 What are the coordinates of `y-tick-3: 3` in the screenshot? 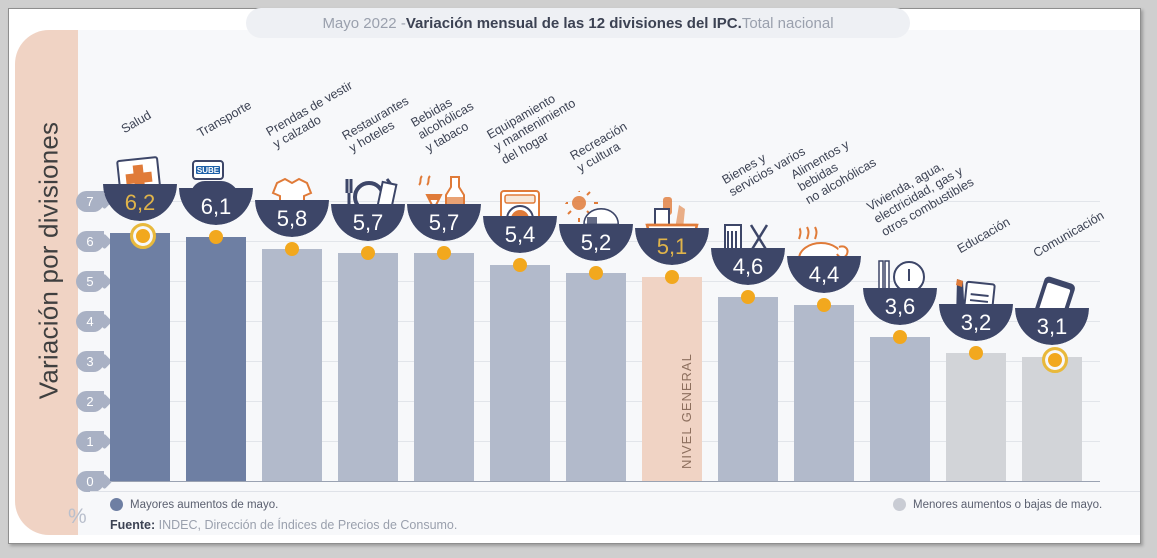 It's located at (94, 361).